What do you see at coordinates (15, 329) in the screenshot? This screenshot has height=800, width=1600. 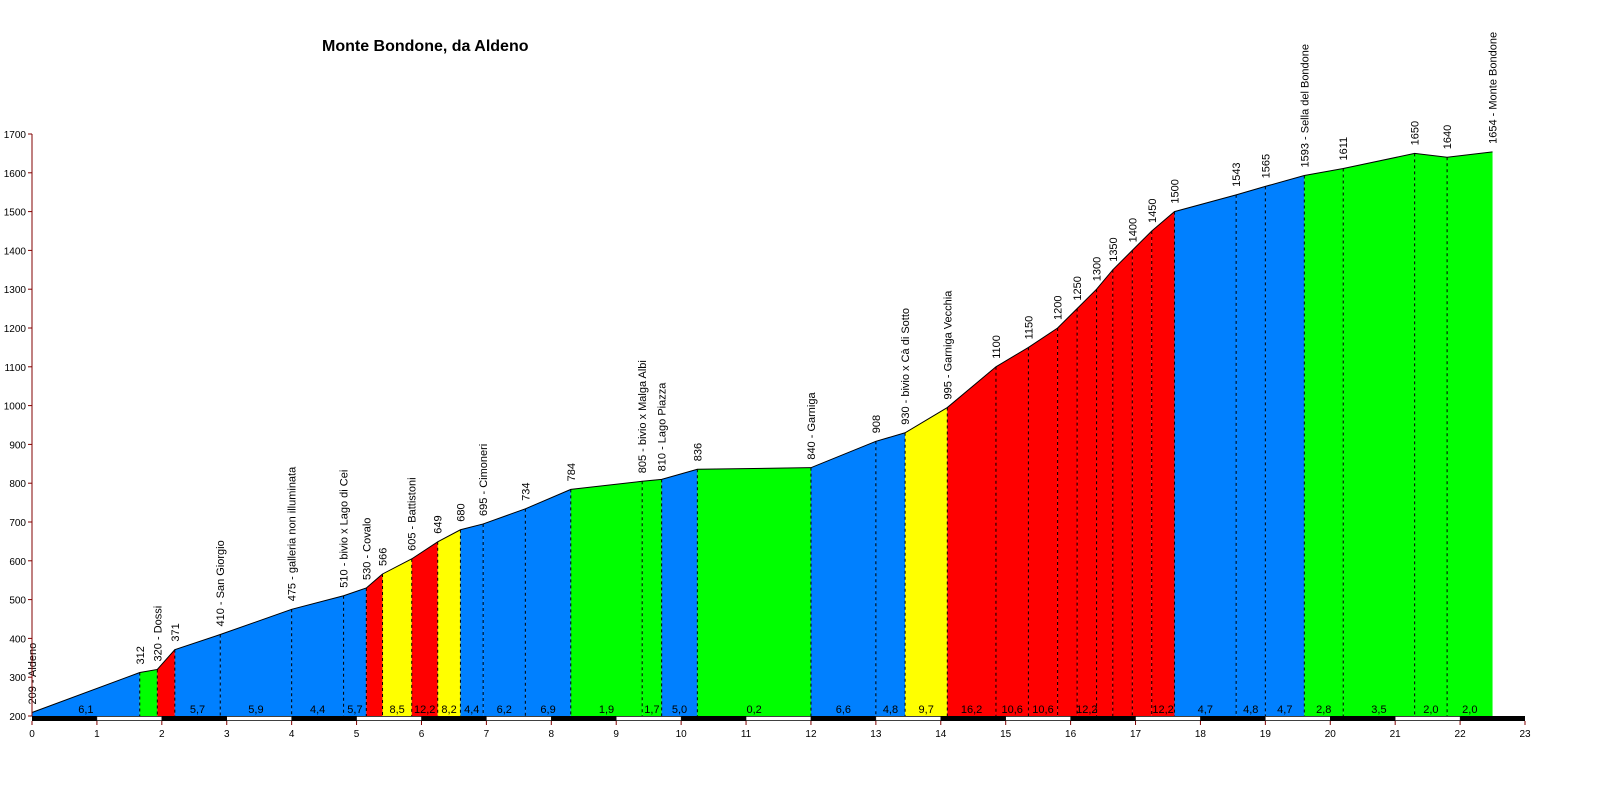 I see `y-tick-label: 1200` at bounding box center [15, 329].